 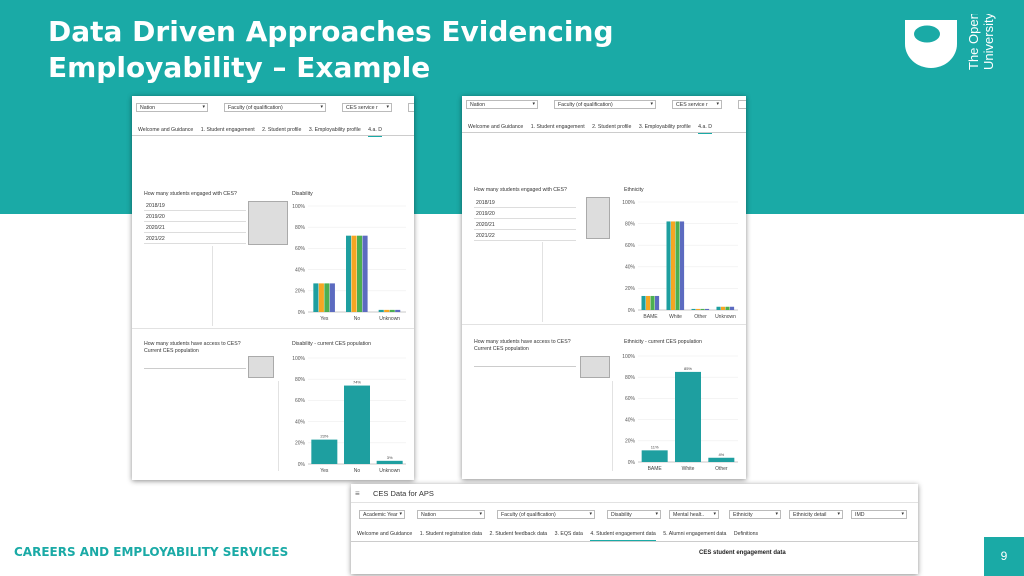 What do you see at coordinates (1004, 556) in the screenshot?
I see `page-number: 9` at bounding box center [1004, 556].